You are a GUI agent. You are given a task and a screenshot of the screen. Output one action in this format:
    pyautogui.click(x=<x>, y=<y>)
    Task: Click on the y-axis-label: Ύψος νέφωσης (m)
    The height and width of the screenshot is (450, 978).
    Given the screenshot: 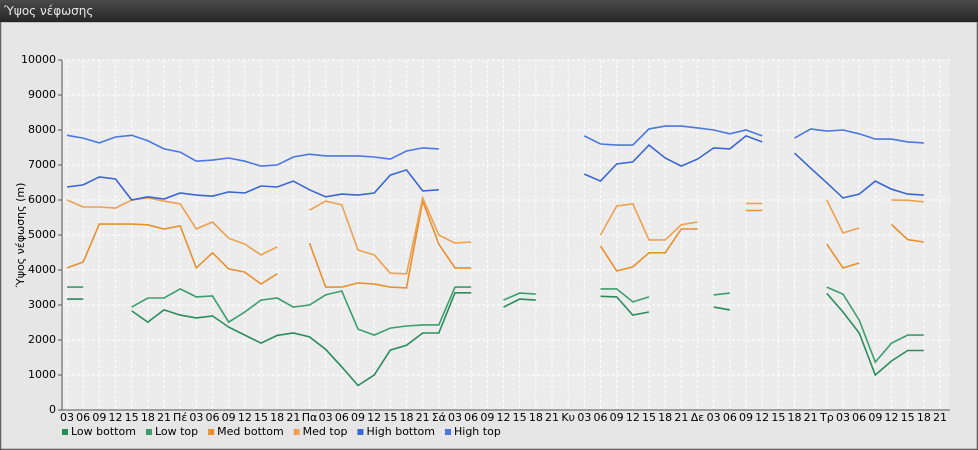 What is the action you would take?
    pyautogui.click(x=20, y=236)
    